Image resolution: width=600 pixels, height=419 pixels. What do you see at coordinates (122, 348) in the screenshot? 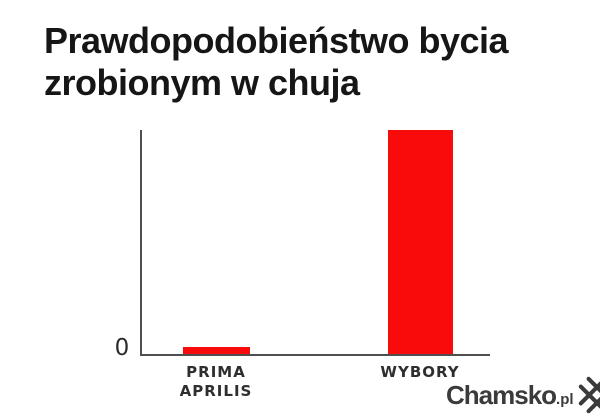
I see `y-axis-zero-label: 0` at bounding box center [122, 348].